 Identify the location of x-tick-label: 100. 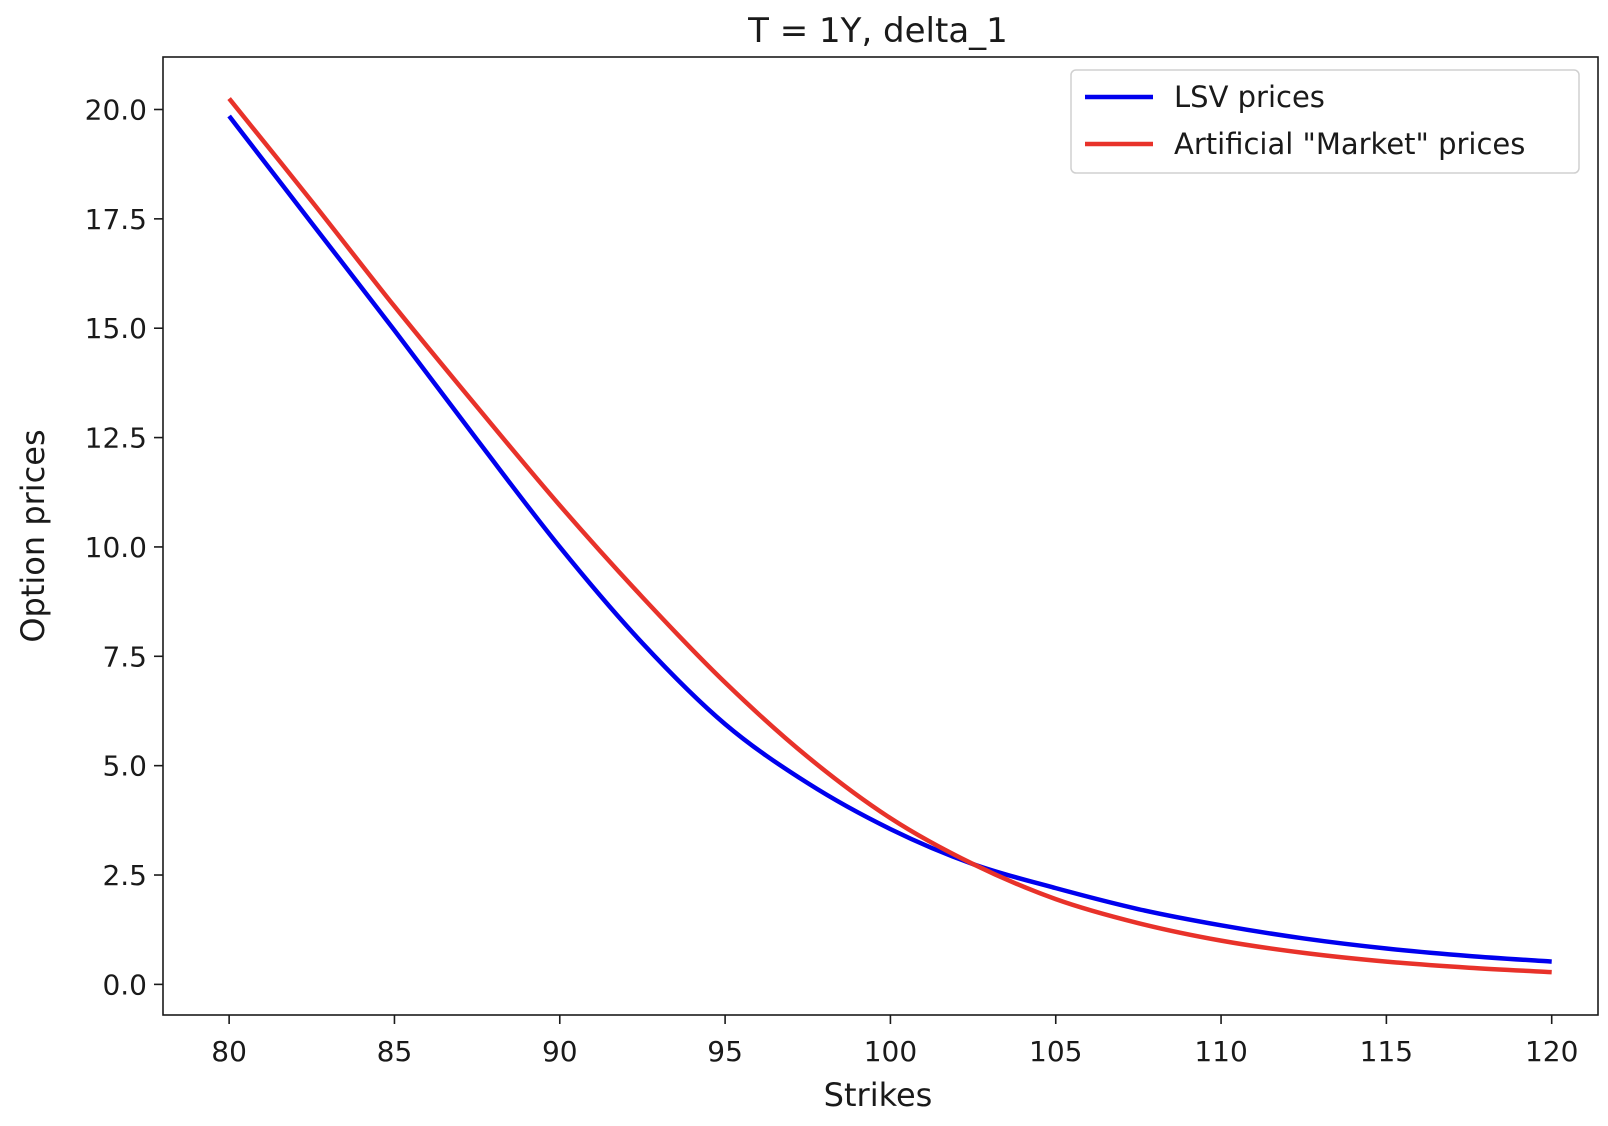
(890, 1051).